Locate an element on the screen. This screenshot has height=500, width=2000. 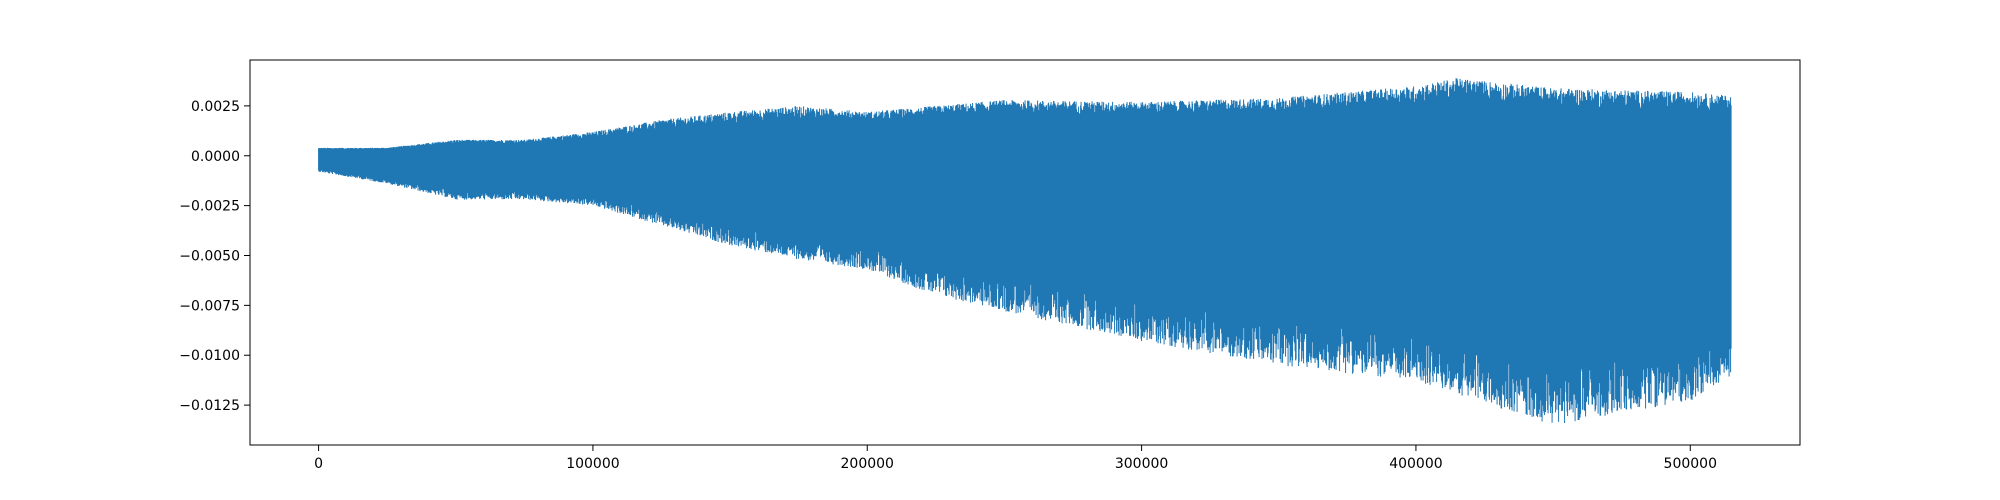
x-tick-label: 0 is located at coordinates (318, 464).